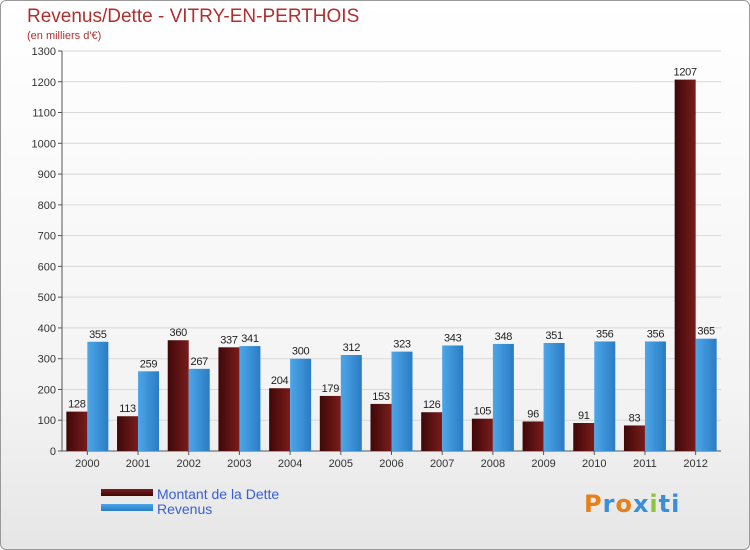 This screenshot has width=750, height=550. What do you see at coordinates (44, 52) in the screenshot?
I see `y-tick-label: 1300` at bounding box center [44, 52].